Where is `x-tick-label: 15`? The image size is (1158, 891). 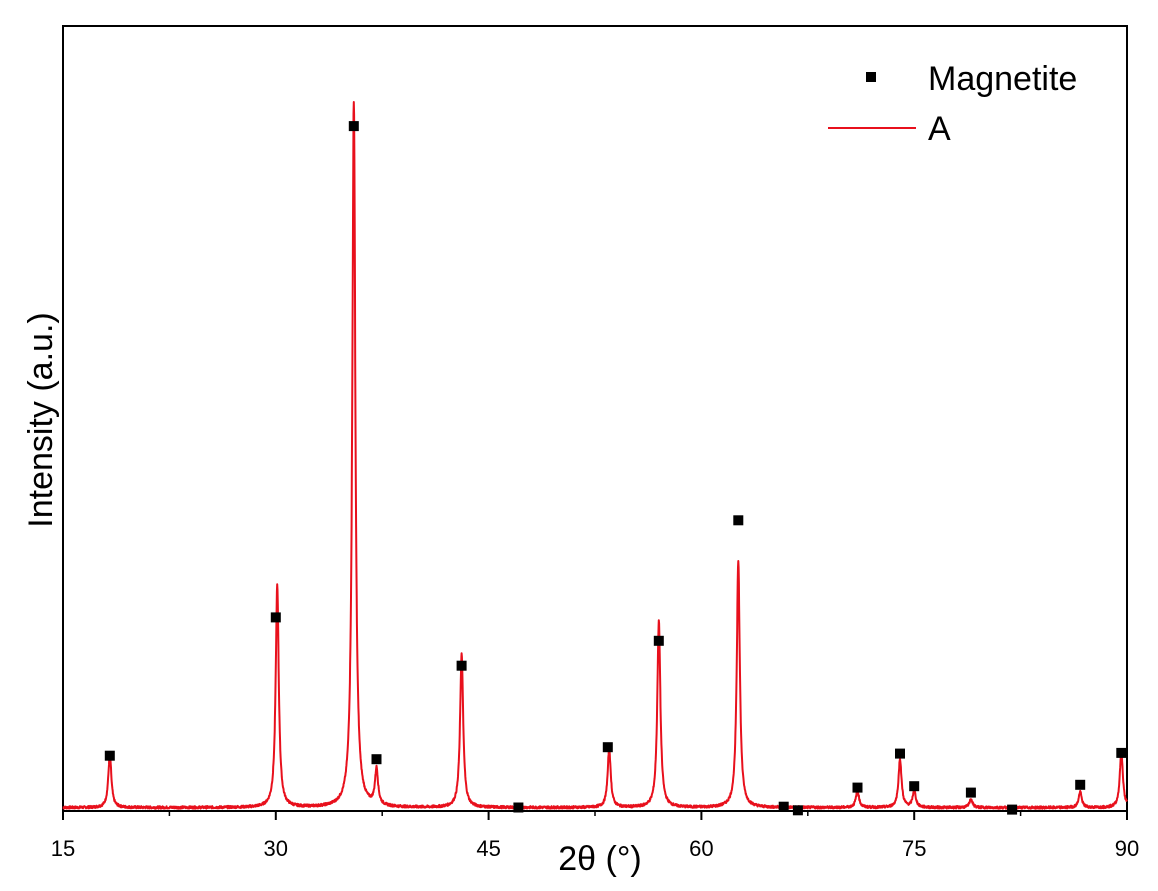 x-tick-label: 15 is located at coordinates (63, 848).